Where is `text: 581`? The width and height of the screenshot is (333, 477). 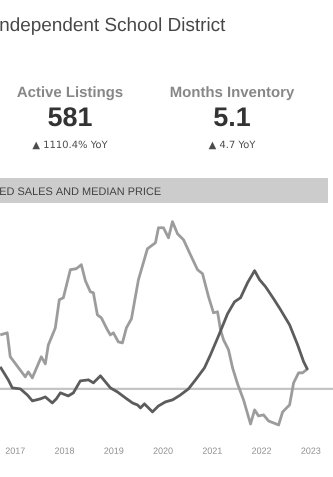
text: 581 is located at coordinates (70, 116).